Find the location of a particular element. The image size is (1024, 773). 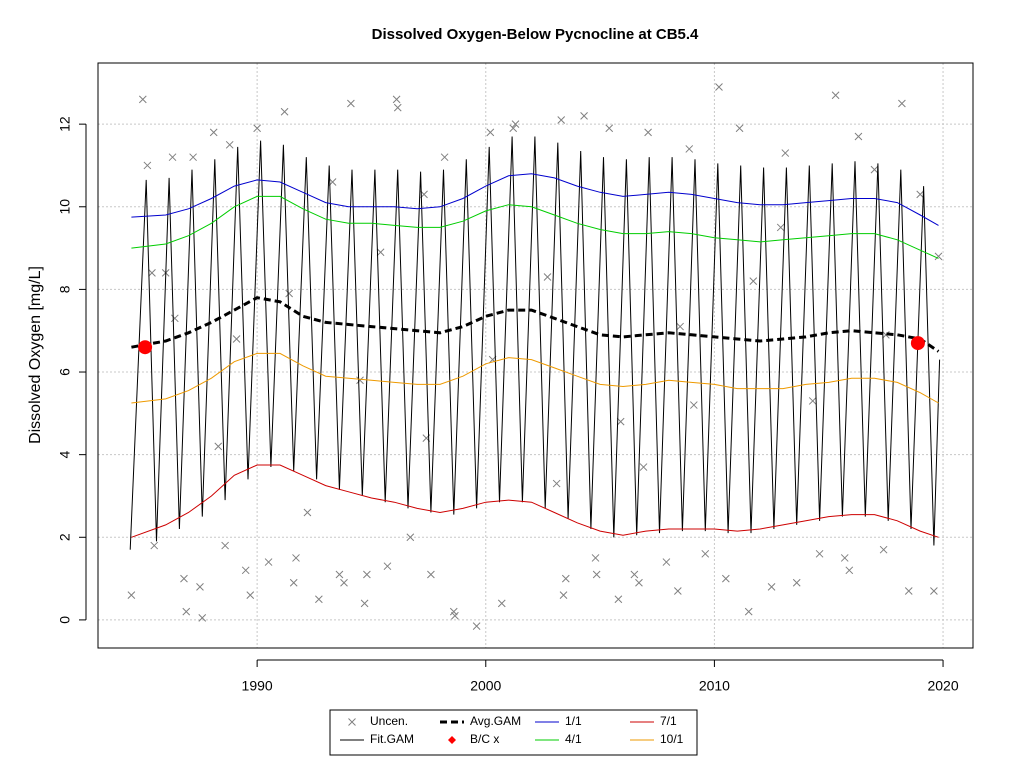

y-tick-label: 10 is located at coordinates (65, 207).